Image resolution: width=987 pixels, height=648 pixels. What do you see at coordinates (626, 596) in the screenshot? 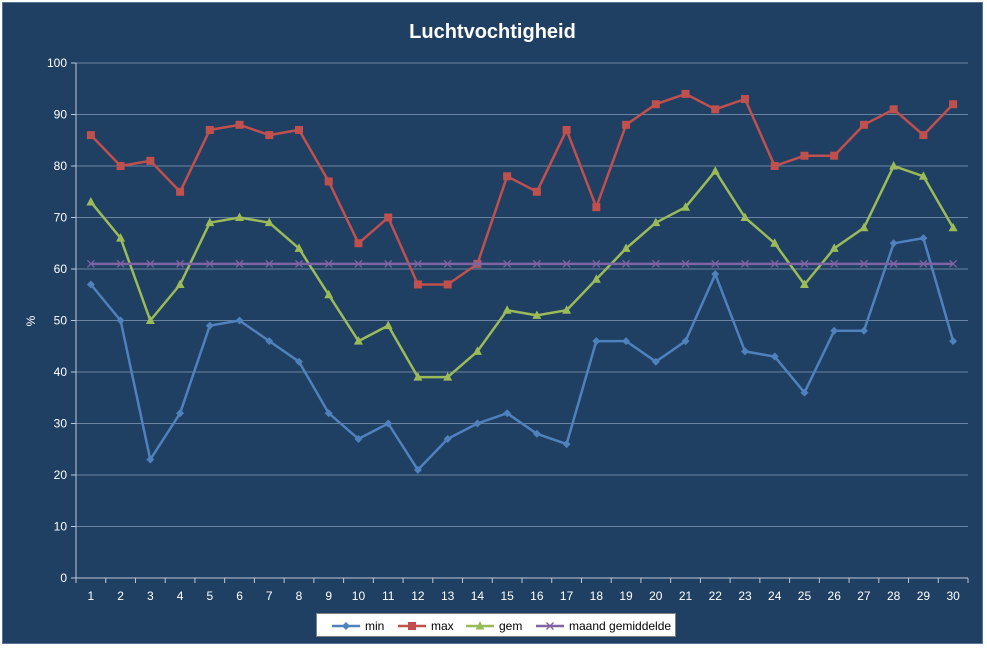
I see `x-tick-label: 19` at bounding box center [626, 596].